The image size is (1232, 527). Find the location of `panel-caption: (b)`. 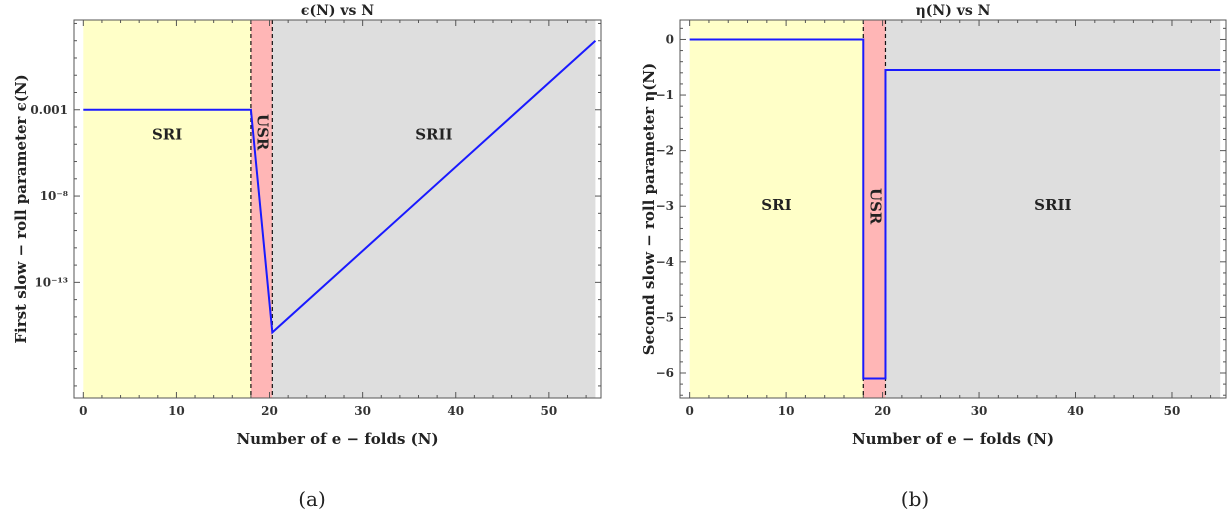

panel-caption: (b) is located at coordinates (915, 499).